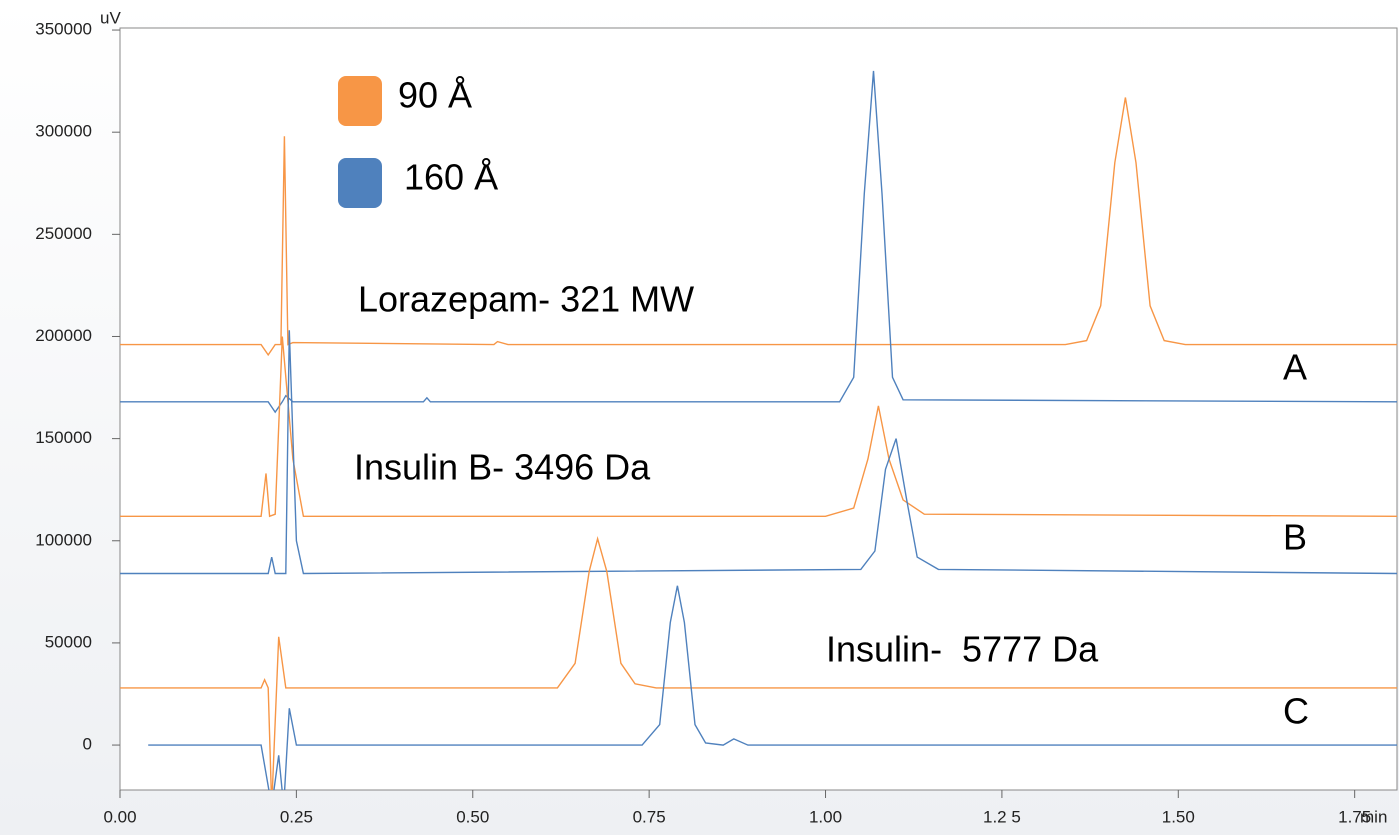 The height and width of the screenshot is (835, 1399). Describe the element at coordinates (63, 335) in the screenshot. I see `y-tick-label: 200000` at that location.